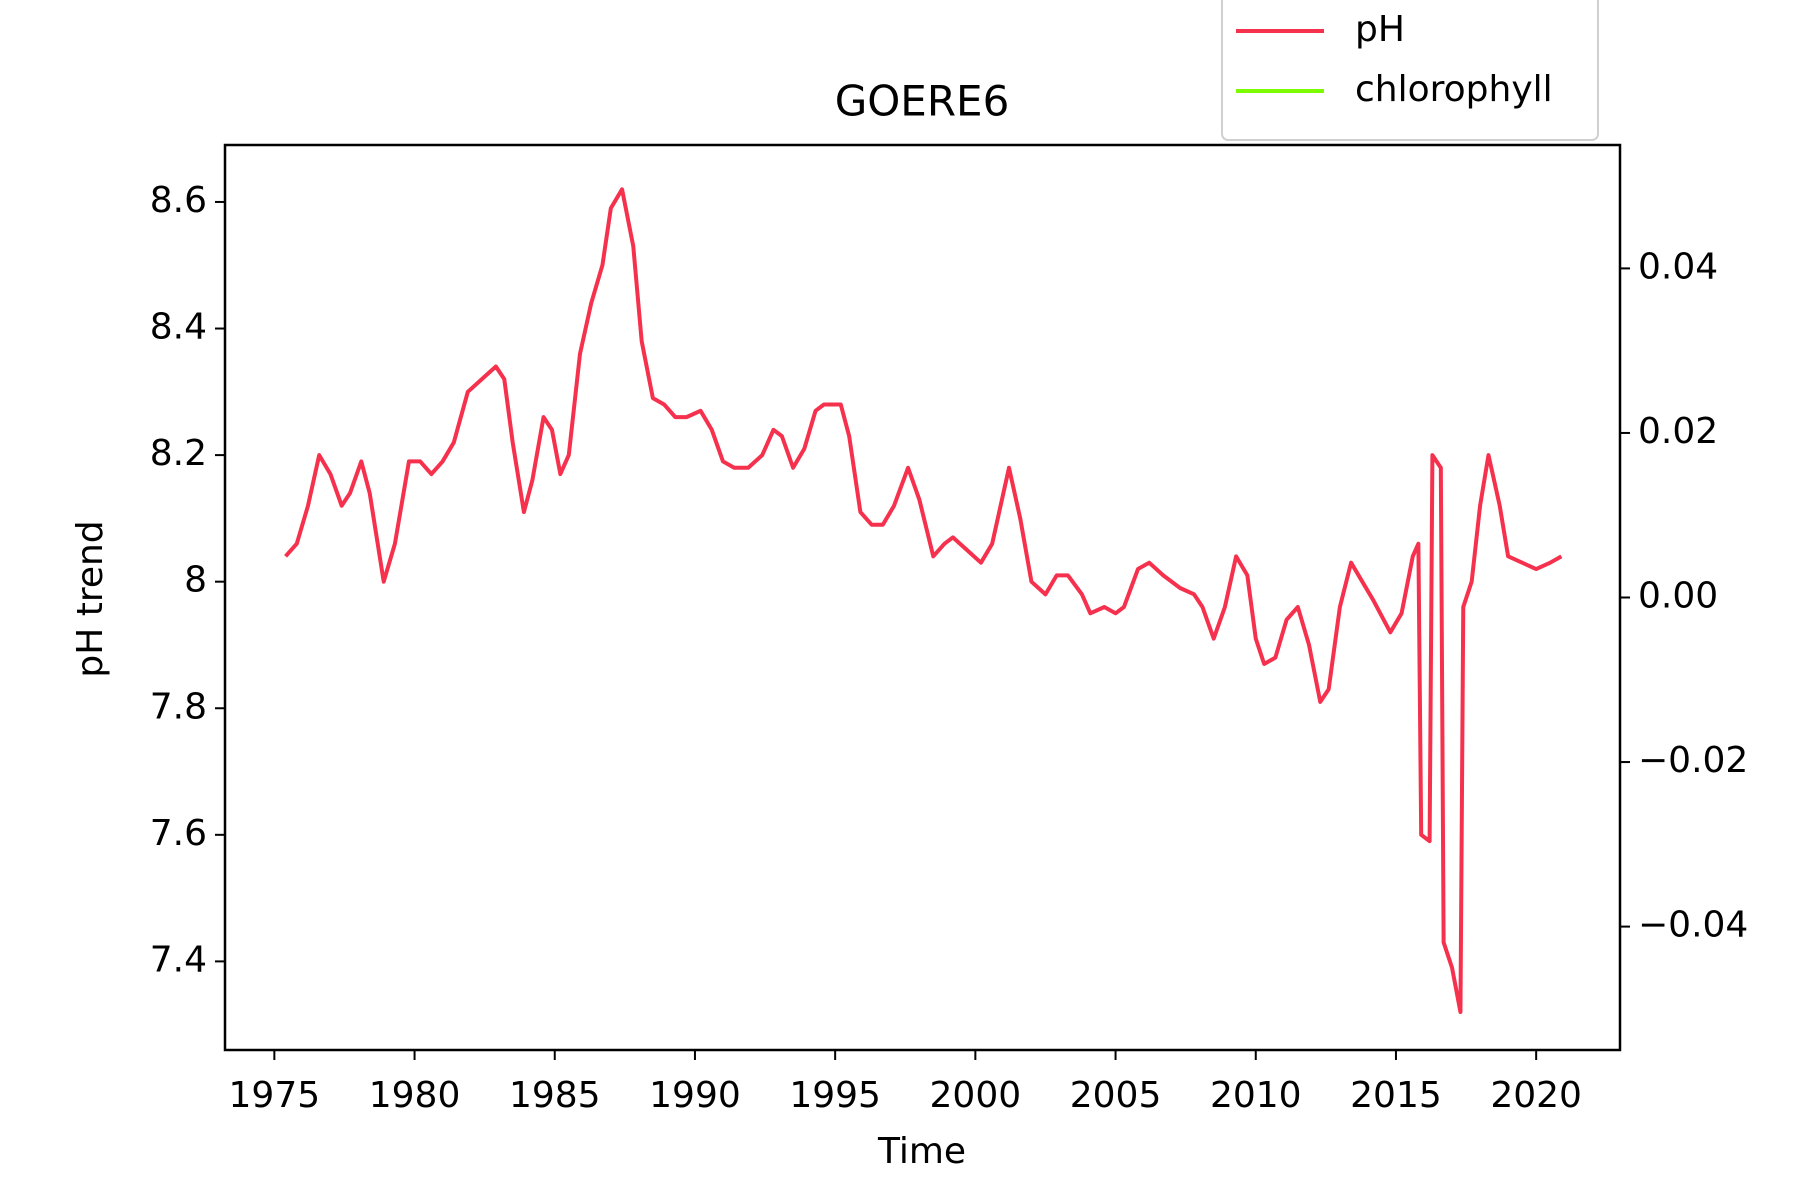 Image resolution: width=1800 pixels, height=1200 pixels. What do you see at coordinates (1678, 596) in the screenshot?
I see `y2-tick-label: 0.00` at bounding box center [1678, 596].